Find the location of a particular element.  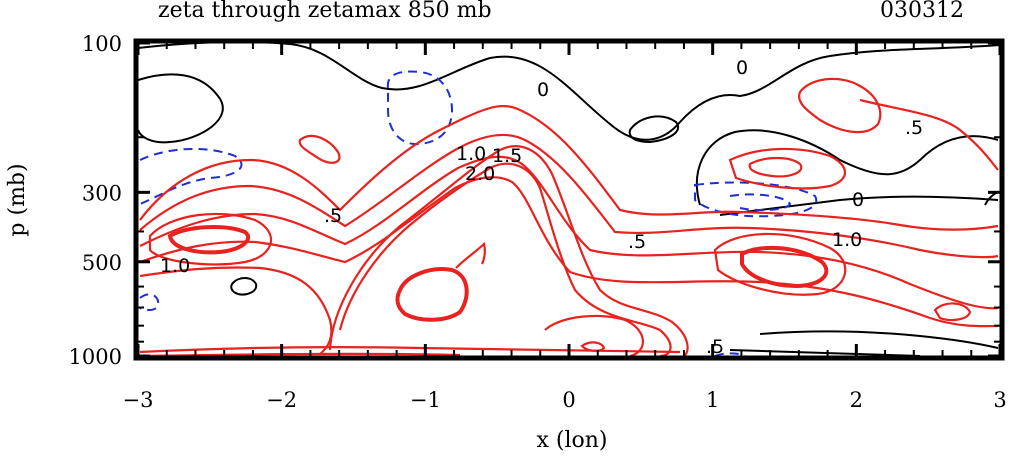

positive-contour-bottom-edge is located at coordinates (410, 350).